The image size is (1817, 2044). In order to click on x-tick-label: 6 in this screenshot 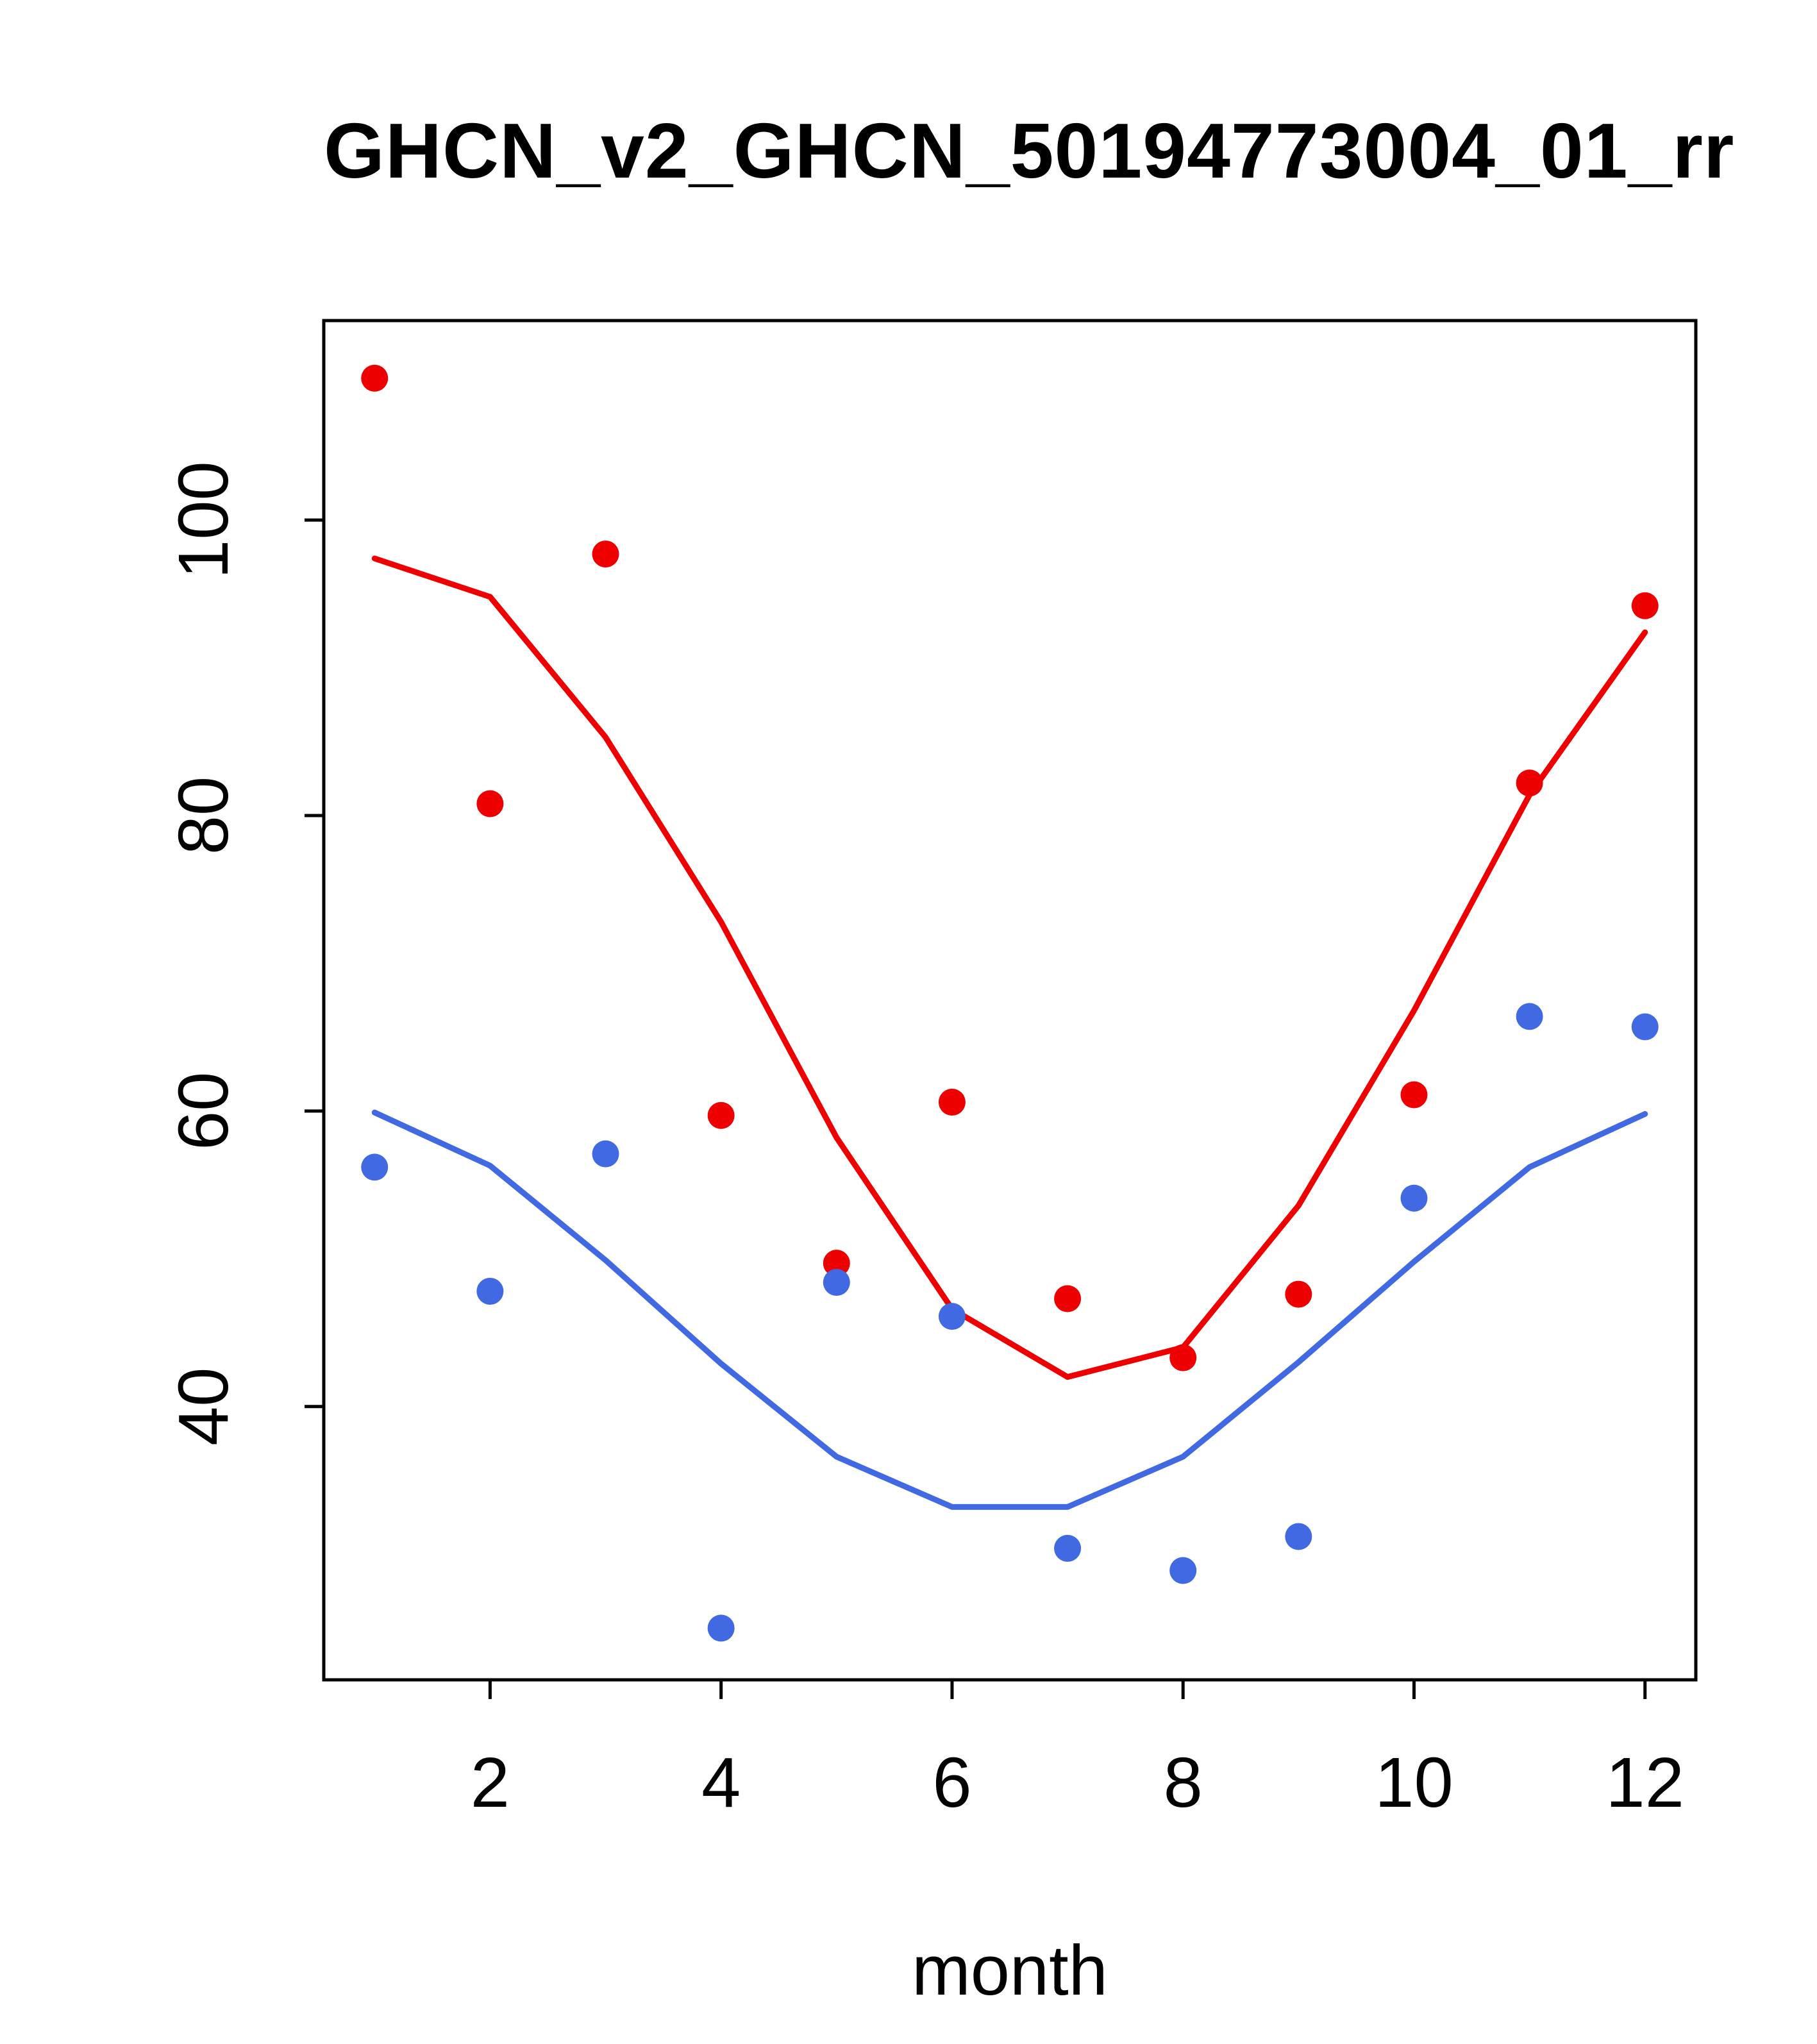, I will do `click(952, 1783)`.